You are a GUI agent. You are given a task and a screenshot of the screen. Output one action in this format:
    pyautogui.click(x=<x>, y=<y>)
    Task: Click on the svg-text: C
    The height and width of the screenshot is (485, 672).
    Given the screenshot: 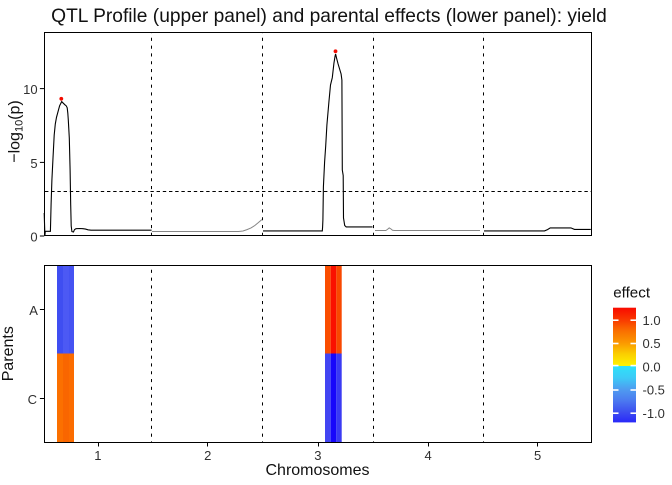 What is the action you would take?
    pyautogui.click(x=32, y=399)
    